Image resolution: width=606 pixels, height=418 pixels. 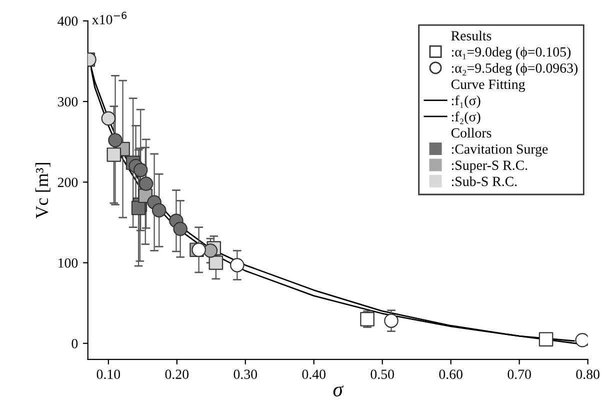 I want to click on legend-label: :Super-S R.C., so click(x=490, y=166).